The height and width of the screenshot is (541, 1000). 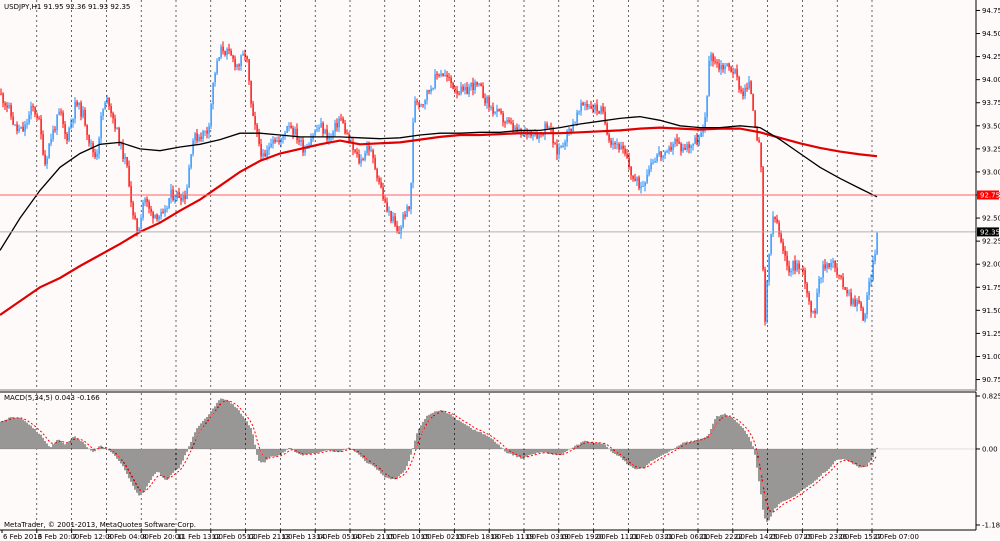 What do you see at coordinates (235, 537) in the screenshot?
I see `time-tick-label: 12 Feb 05:00` at bounding box center [235, 537].